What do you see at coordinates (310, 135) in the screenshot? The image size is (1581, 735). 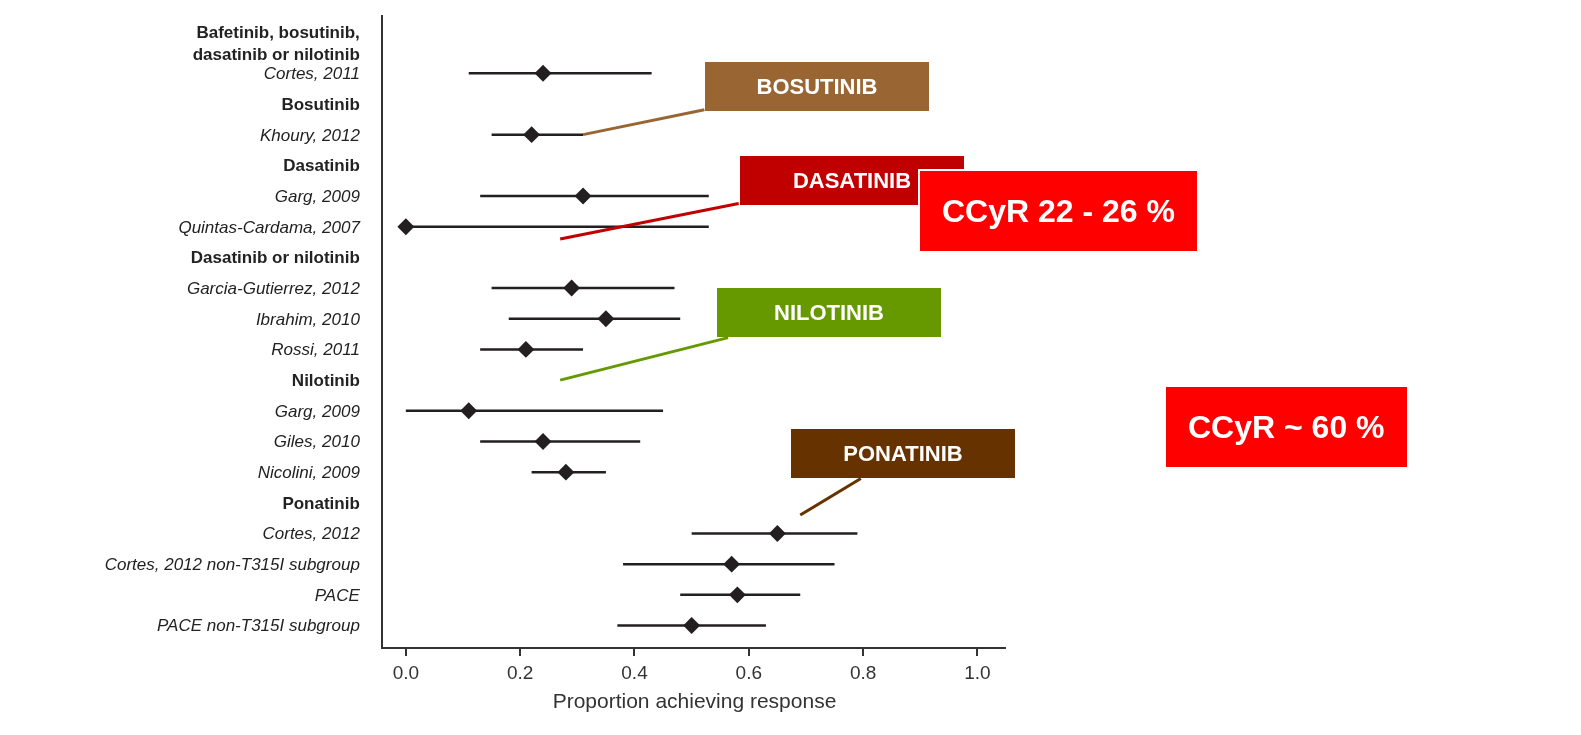 I see `y-tick-label: Khoury, 2012` at bounding box center [310, 135].